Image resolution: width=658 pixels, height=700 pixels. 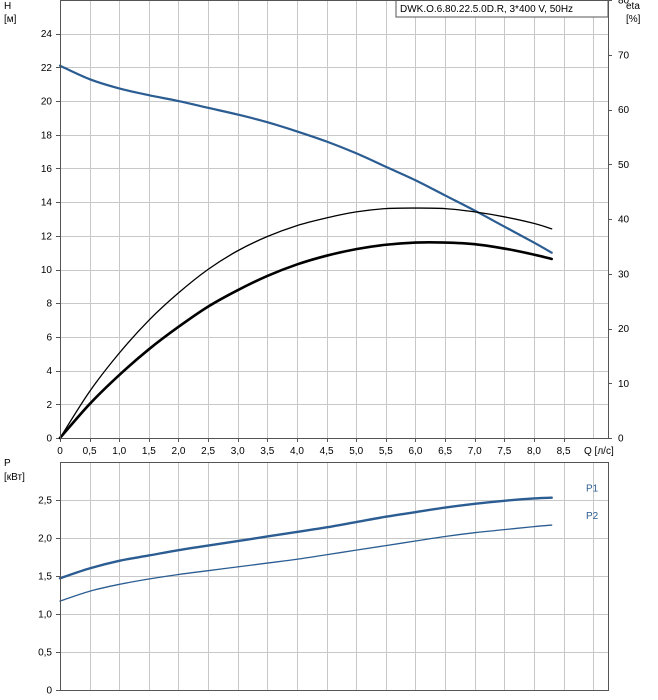 What do you see at coordinates (14, 477) in the screenshot?
I see `power-axis-unit: [кВт]` at bounding box center [14, 477].